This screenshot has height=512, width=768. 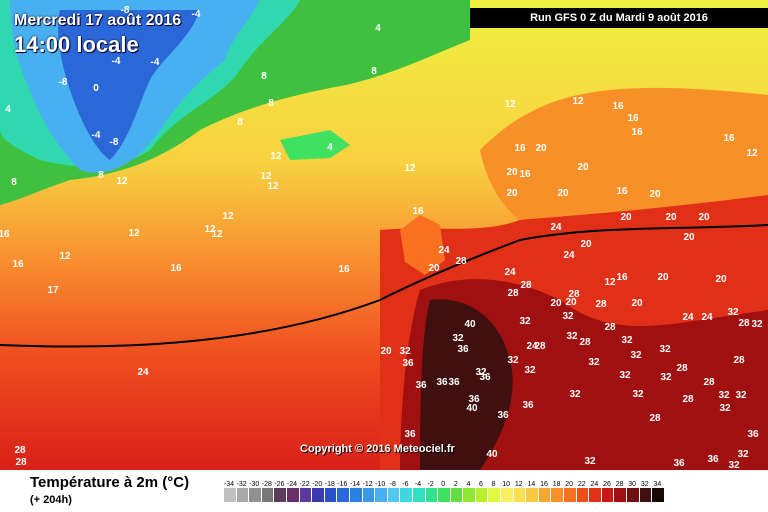 I want to click on greenland-core, so click(x=129, y=85).